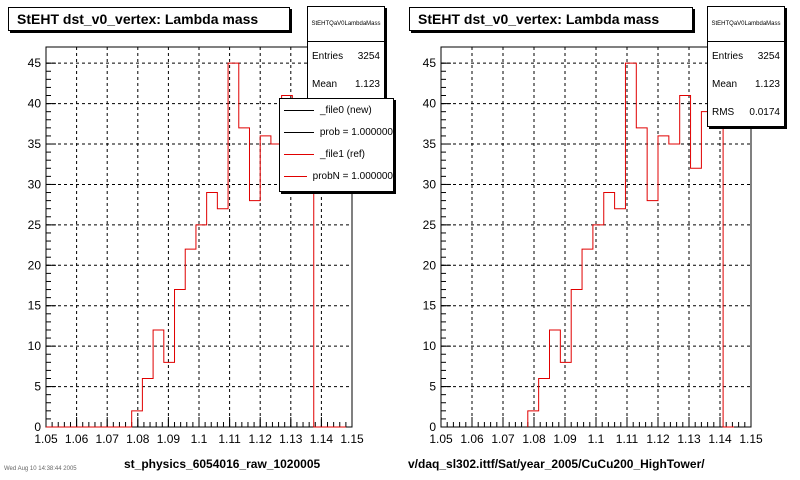 The image size is (800, 480). What do you see at coordinates (222, 464) in the screenshot?
I see `x-axis-label-left: st_physics_6054016_raw_1020005` at bounding box center [222, 464].